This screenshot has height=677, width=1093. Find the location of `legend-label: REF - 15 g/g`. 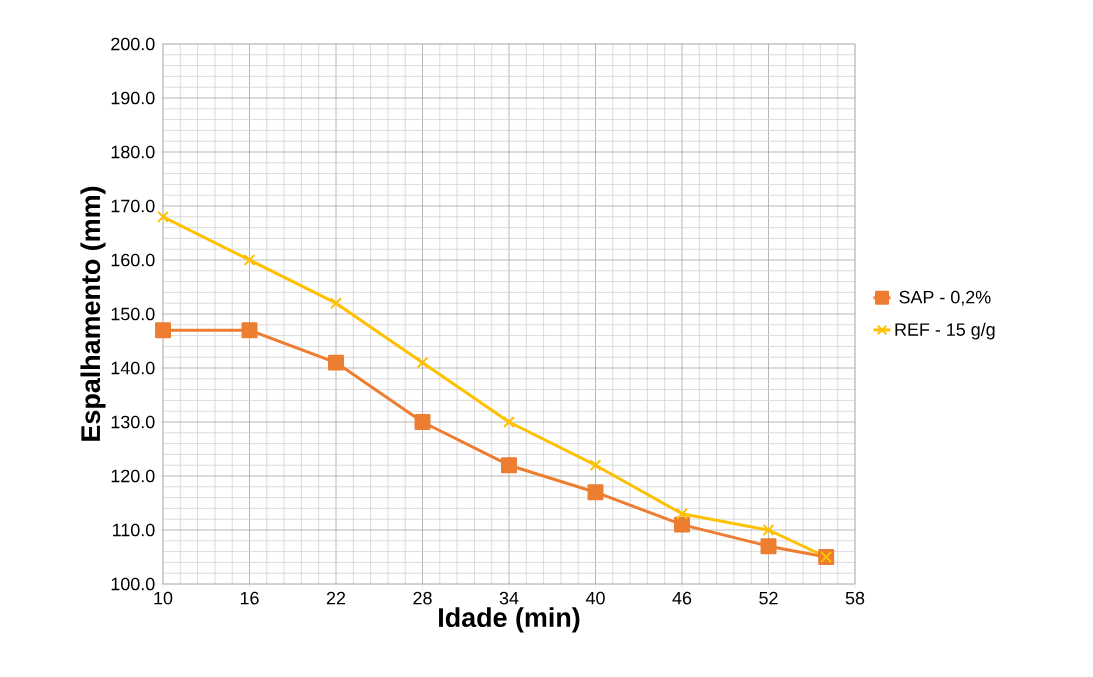

legend-label: REF - 15 g/g is located at coordinates (945, 331).